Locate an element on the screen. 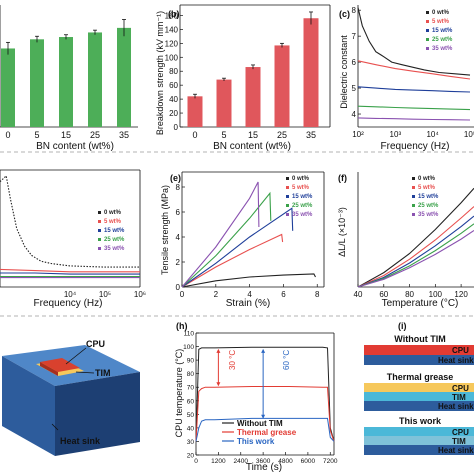 This screenshot has width=474, height=474. group3-heat-sink-layer is located at coordinates (419, 450).